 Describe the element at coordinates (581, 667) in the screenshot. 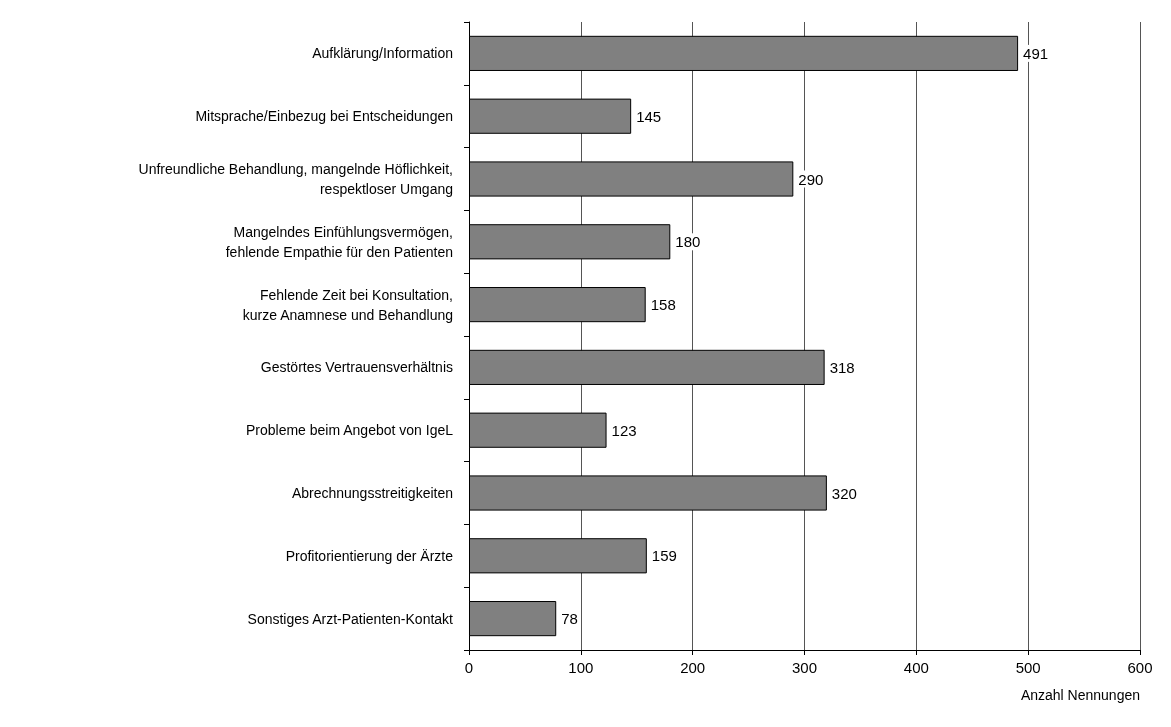

I see `x-tick-label: 100` at that location.